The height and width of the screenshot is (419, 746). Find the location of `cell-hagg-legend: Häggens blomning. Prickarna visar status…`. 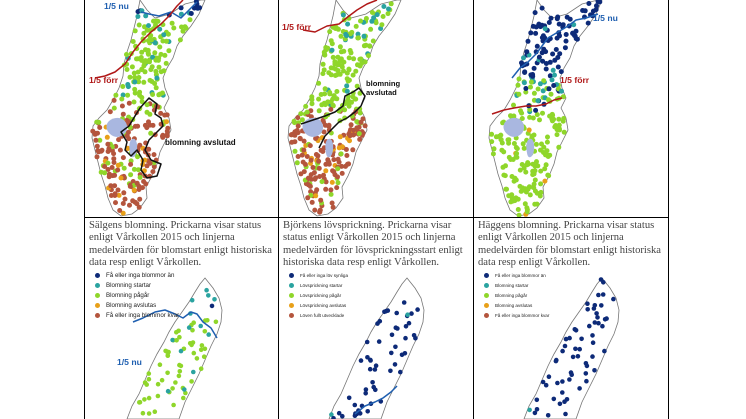

cell-hagg-legend: Häggens blomning. Prickarna visar status… is located at coordinates (571, 318).